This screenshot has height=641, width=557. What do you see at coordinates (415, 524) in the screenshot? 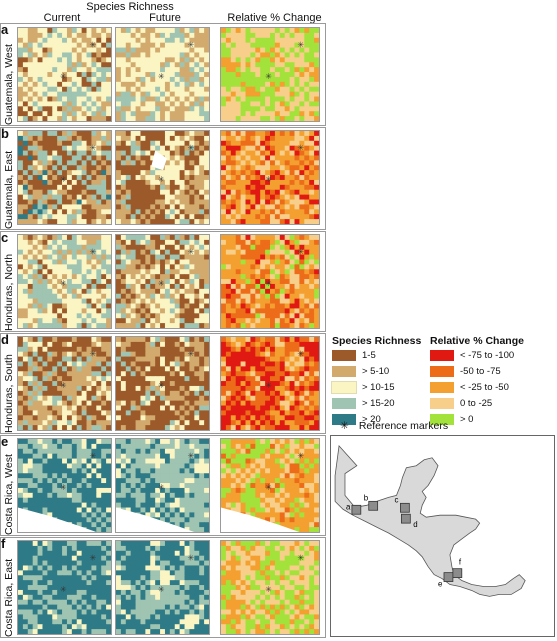
I see `map-label-d: d` at bounding box center [415, 524].